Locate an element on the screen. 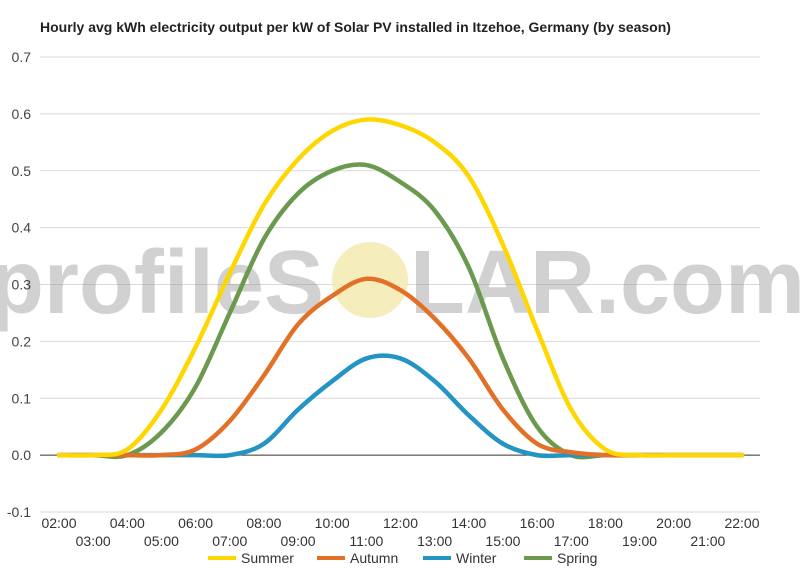 Image resolution: width=800 pixels, height=570 pixels. x-tick-label: 07:00 is located at coordinates (229, 541).